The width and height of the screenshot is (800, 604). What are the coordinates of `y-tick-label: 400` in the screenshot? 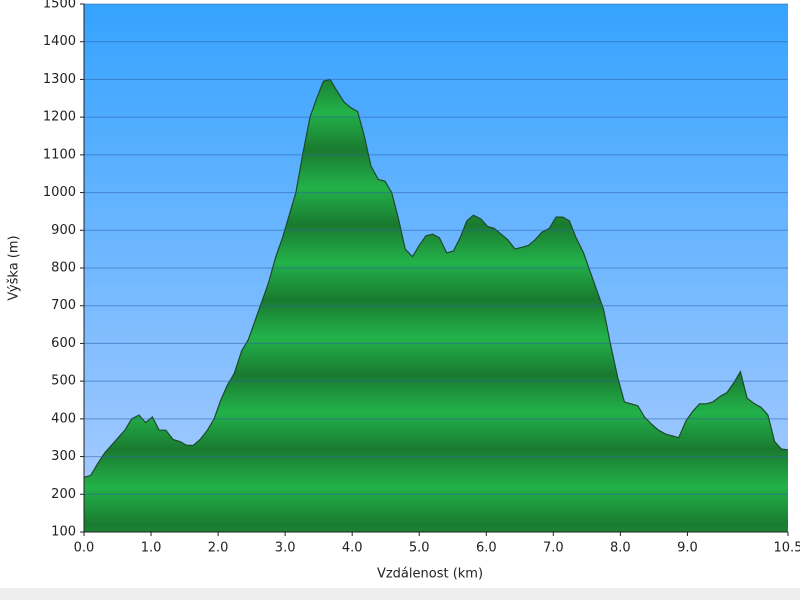 It's located at (63, 418).